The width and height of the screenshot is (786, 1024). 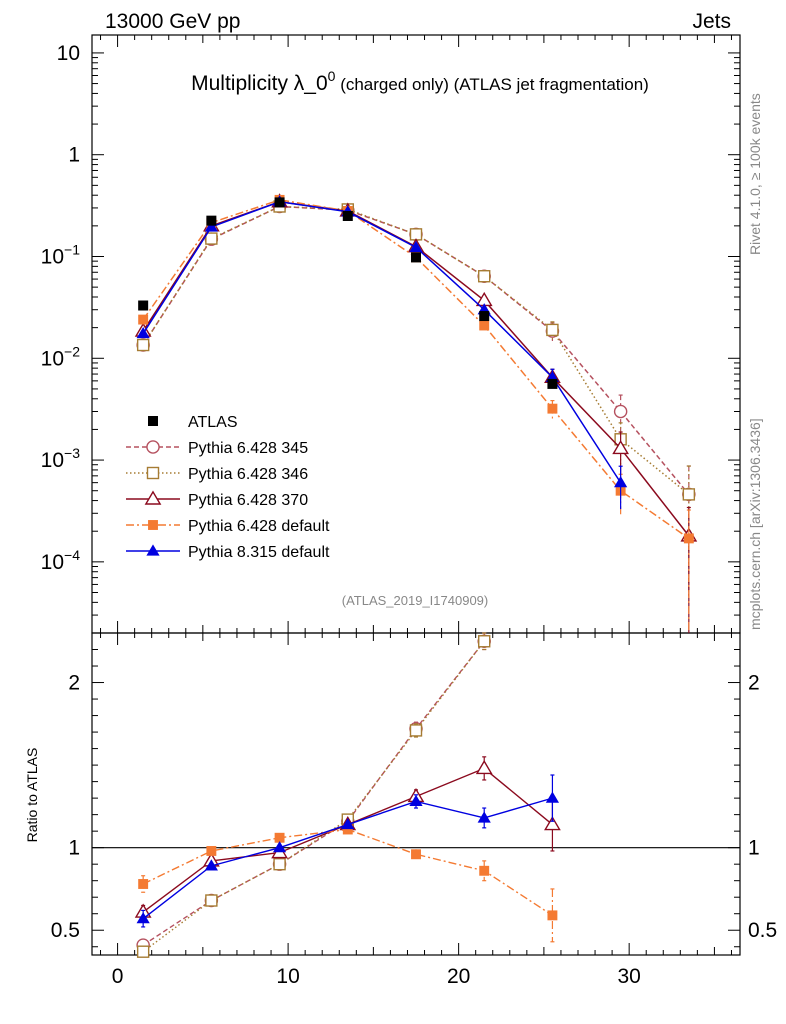 I want to click on legend-item-1: Pythia 6.428 346, so click(x=217, y=474).